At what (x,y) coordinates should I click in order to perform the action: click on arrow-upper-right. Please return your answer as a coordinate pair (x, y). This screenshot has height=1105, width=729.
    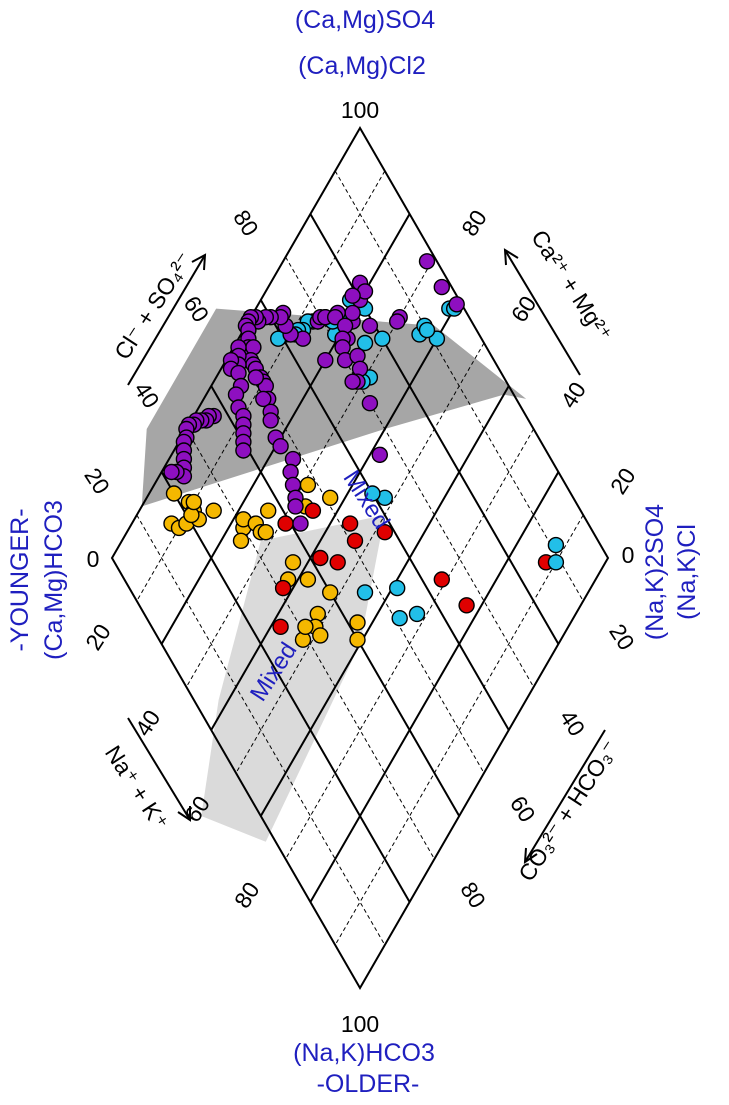
    Looking at the image, I should click on (542, 312).